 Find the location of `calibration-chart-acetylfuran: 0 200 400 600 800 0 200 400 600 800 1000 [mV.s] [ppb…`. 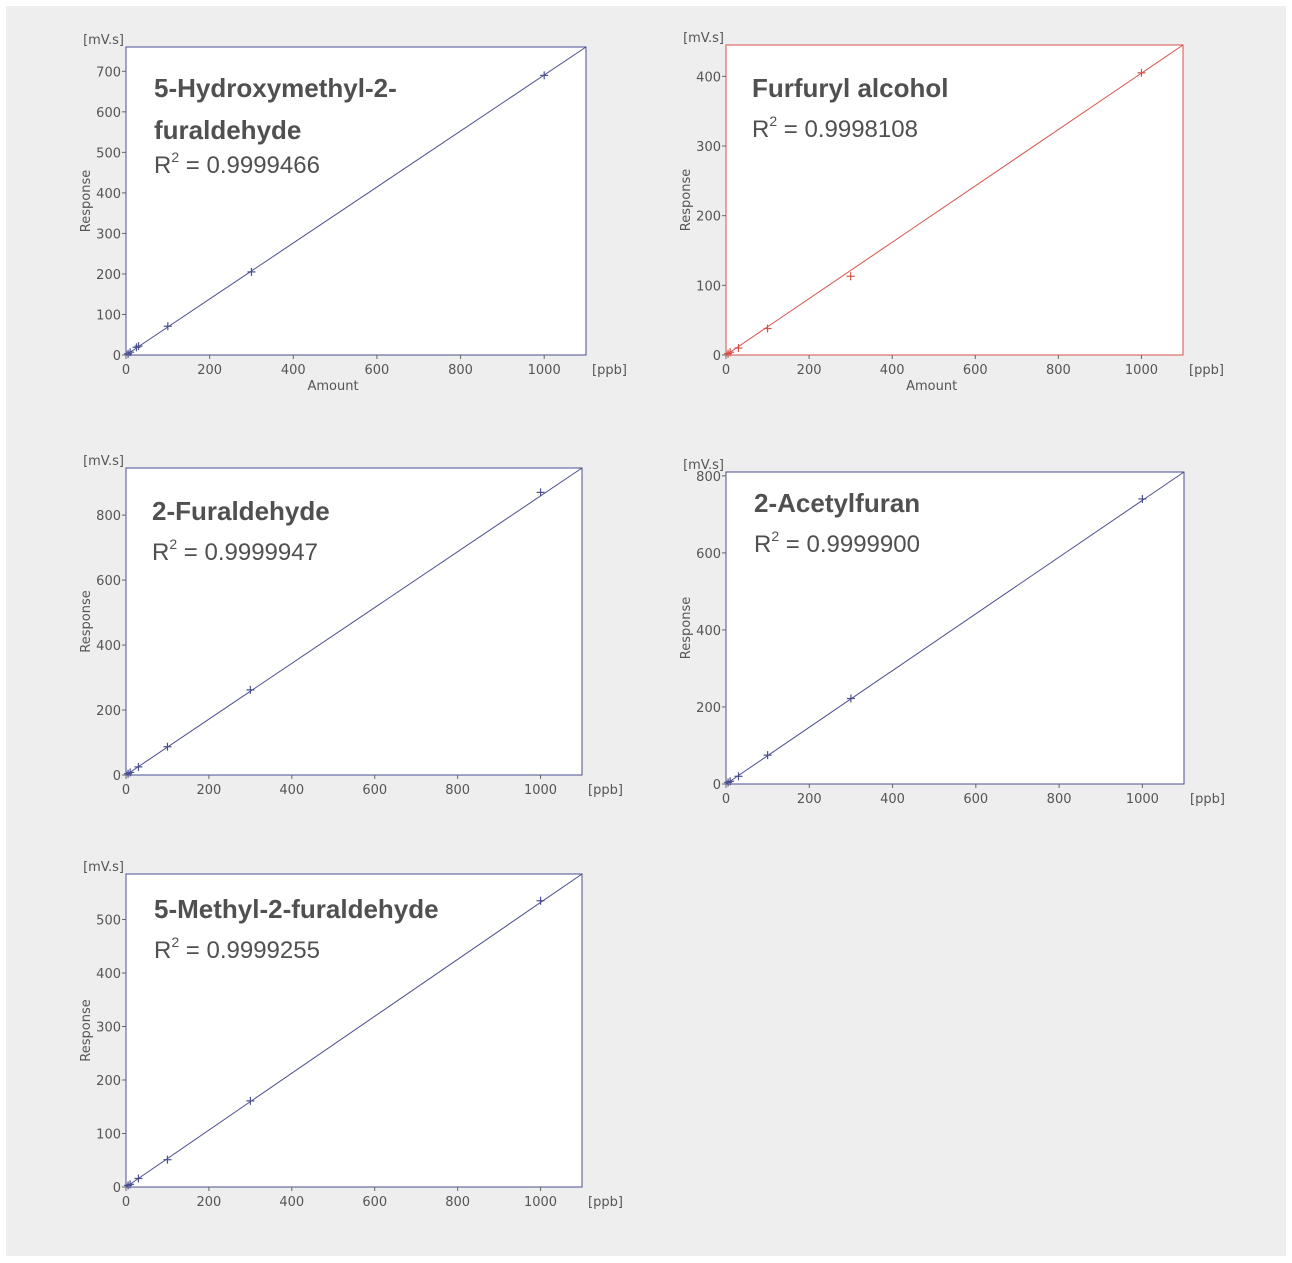

calibration-chart-acetylfuran: 0 200 400 600 800 0 200 400 600 800 1000 [mV.s] [ppb… is located at coordinates (952, 632).